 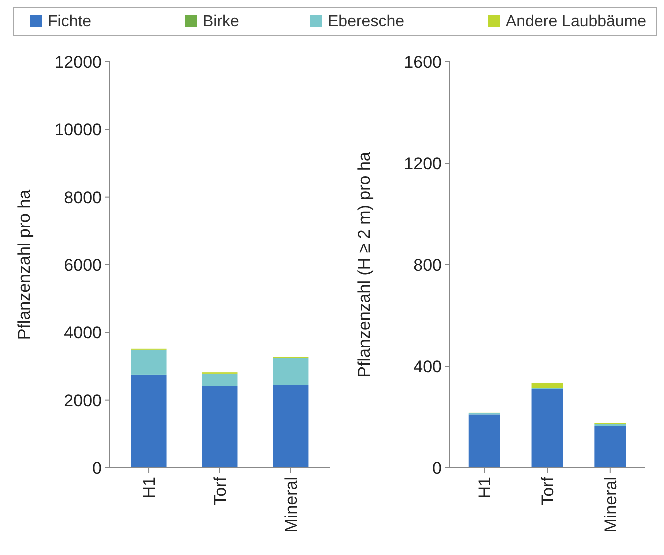 What do you see at coordinates (70, 22) in the screenshot?
I see `legend-label: Fichte` at bounding box center [70, 22].